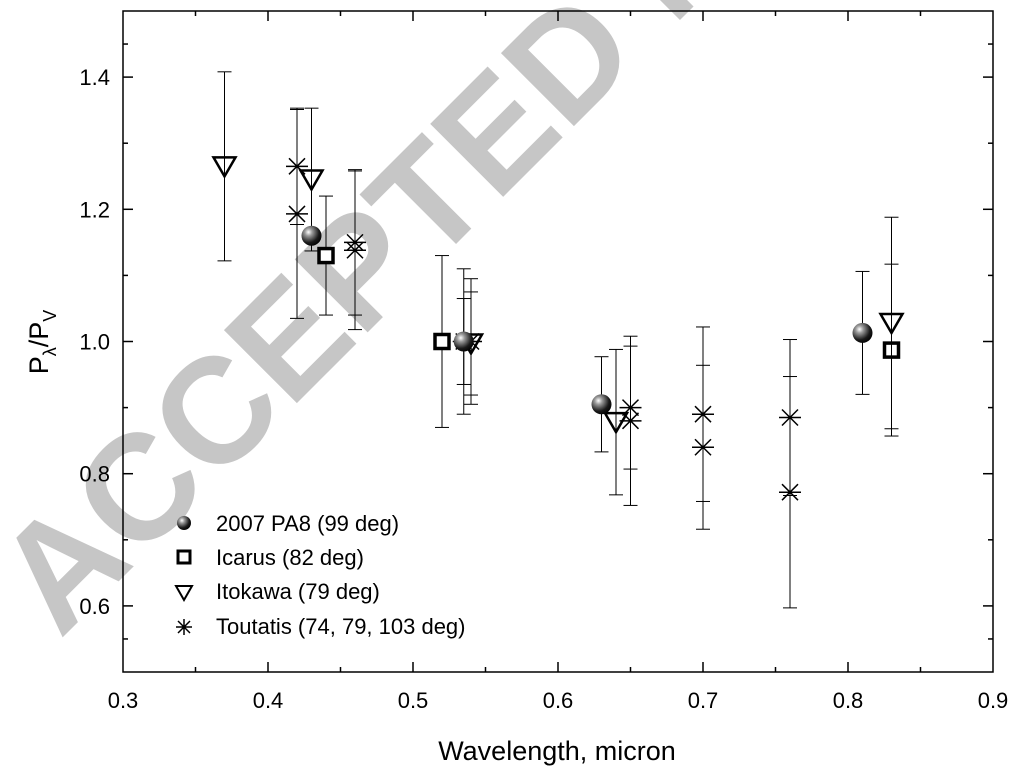 The image size is (1019, 776). What do you see at coordinates (94, 606) in the screenshot?
I see `y-tick-label: 0.6` at bounding box center [94, 606].